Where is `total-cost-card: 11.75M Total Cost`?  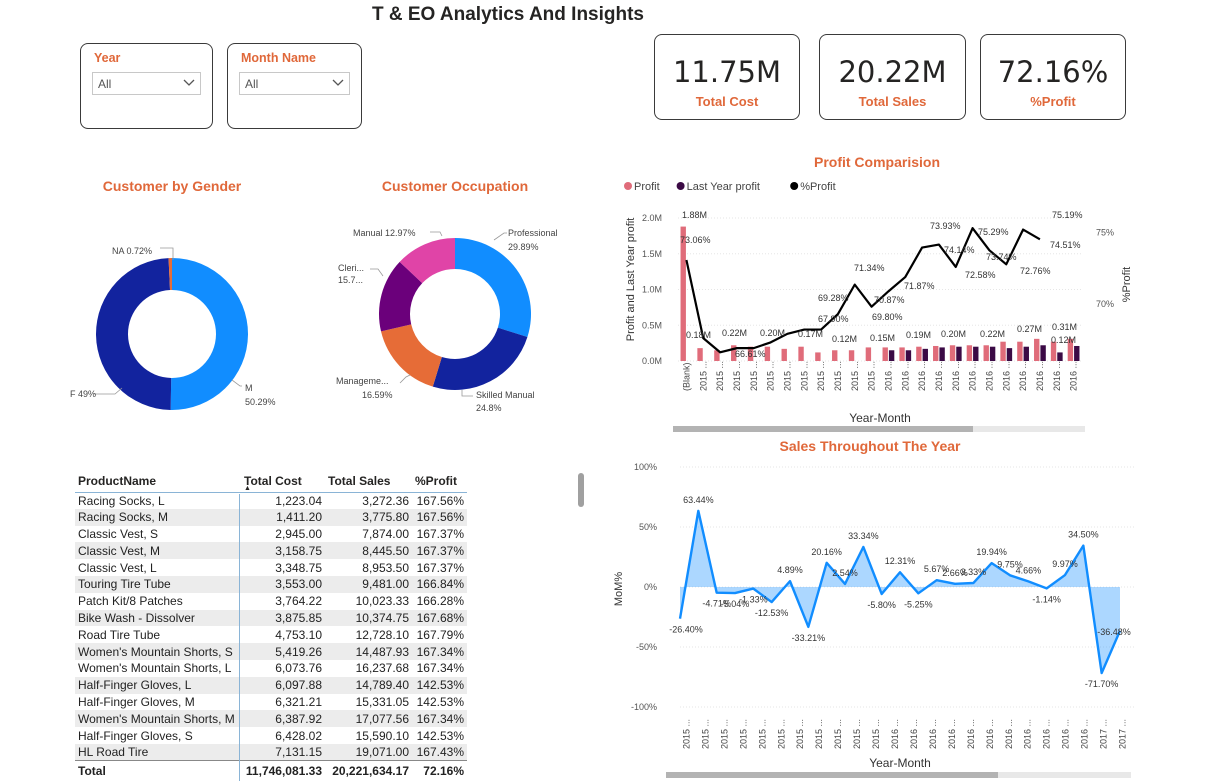 total-cost-card: 11.75M Total Cost is located at coordinates (727, 77).